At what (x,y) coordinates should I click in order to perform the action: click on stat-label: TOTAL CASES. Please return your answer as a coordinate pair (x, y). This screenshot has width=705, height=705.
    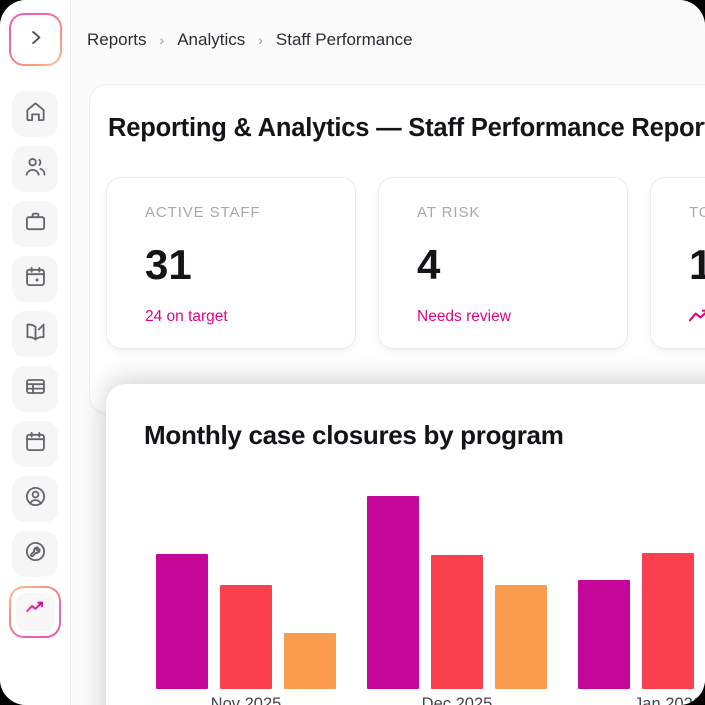
    Looking at the image, I should click on (697, 212).